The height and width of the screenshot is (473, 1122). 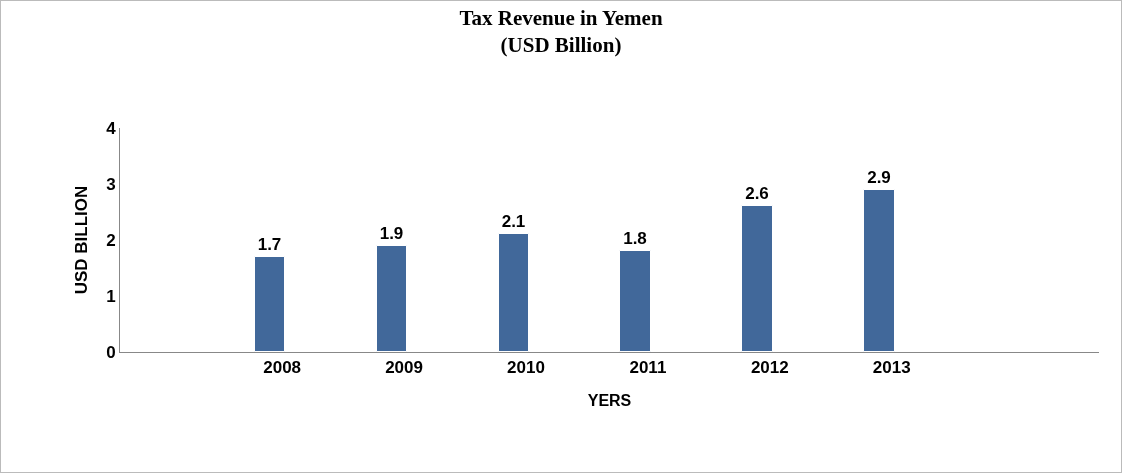 What do you see at coordinates (282, 368) in the screenshot?
I see `x-tick-label: 2008` at bounding box center [282, 368].